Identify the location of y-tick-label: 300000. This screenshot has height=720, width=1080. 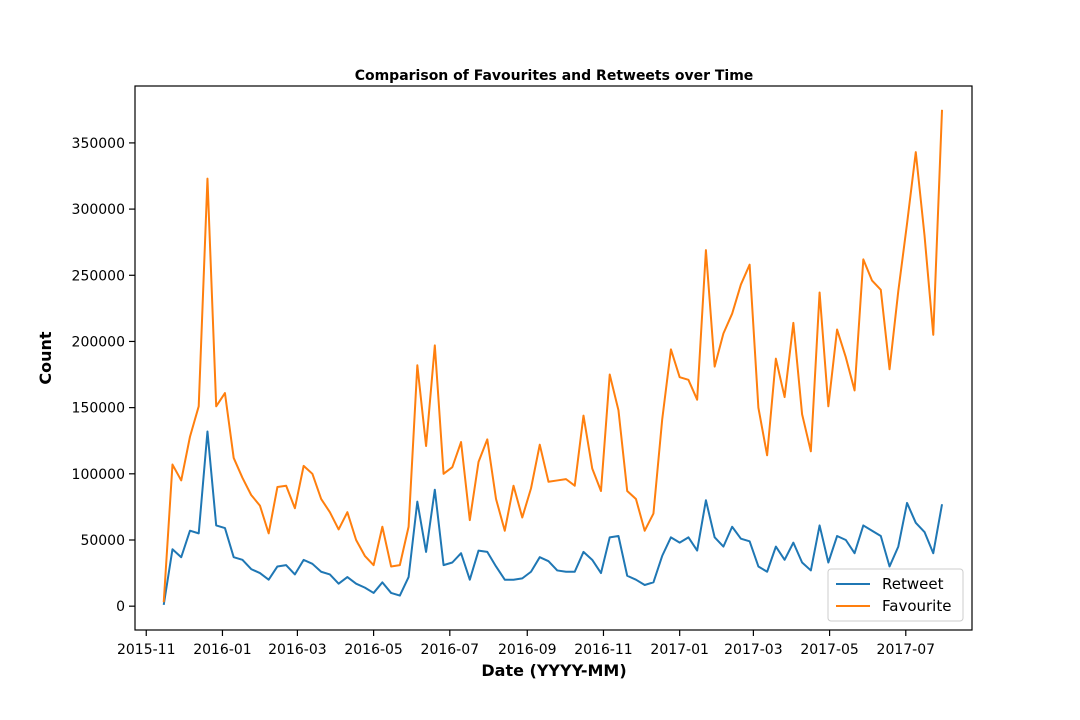
(98, 210).